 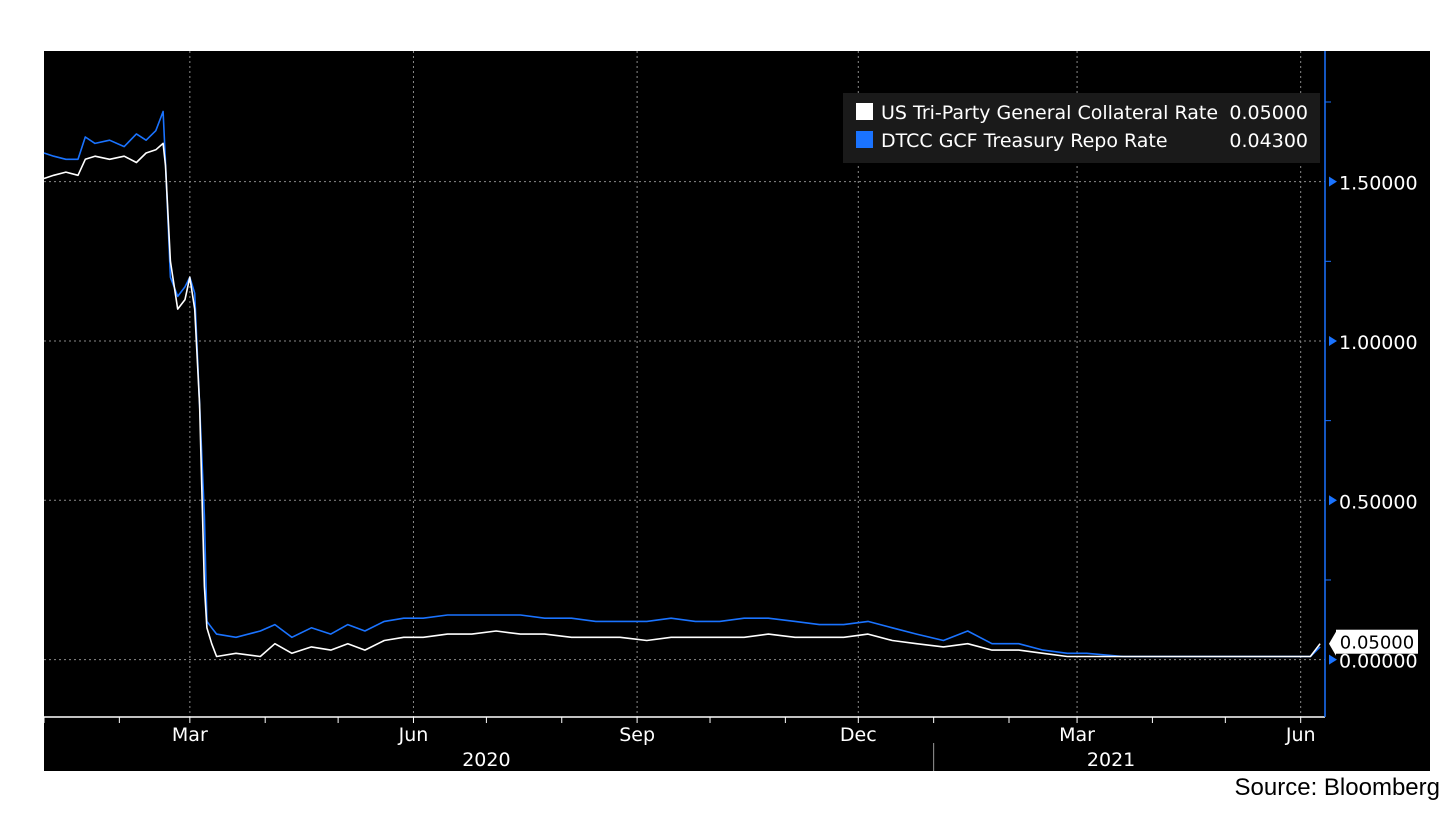 What do you see at coordinates (1268, 113) in the screenshot?
I see `legend-series-value: 0.05000` at bounding box center [1268, 113].